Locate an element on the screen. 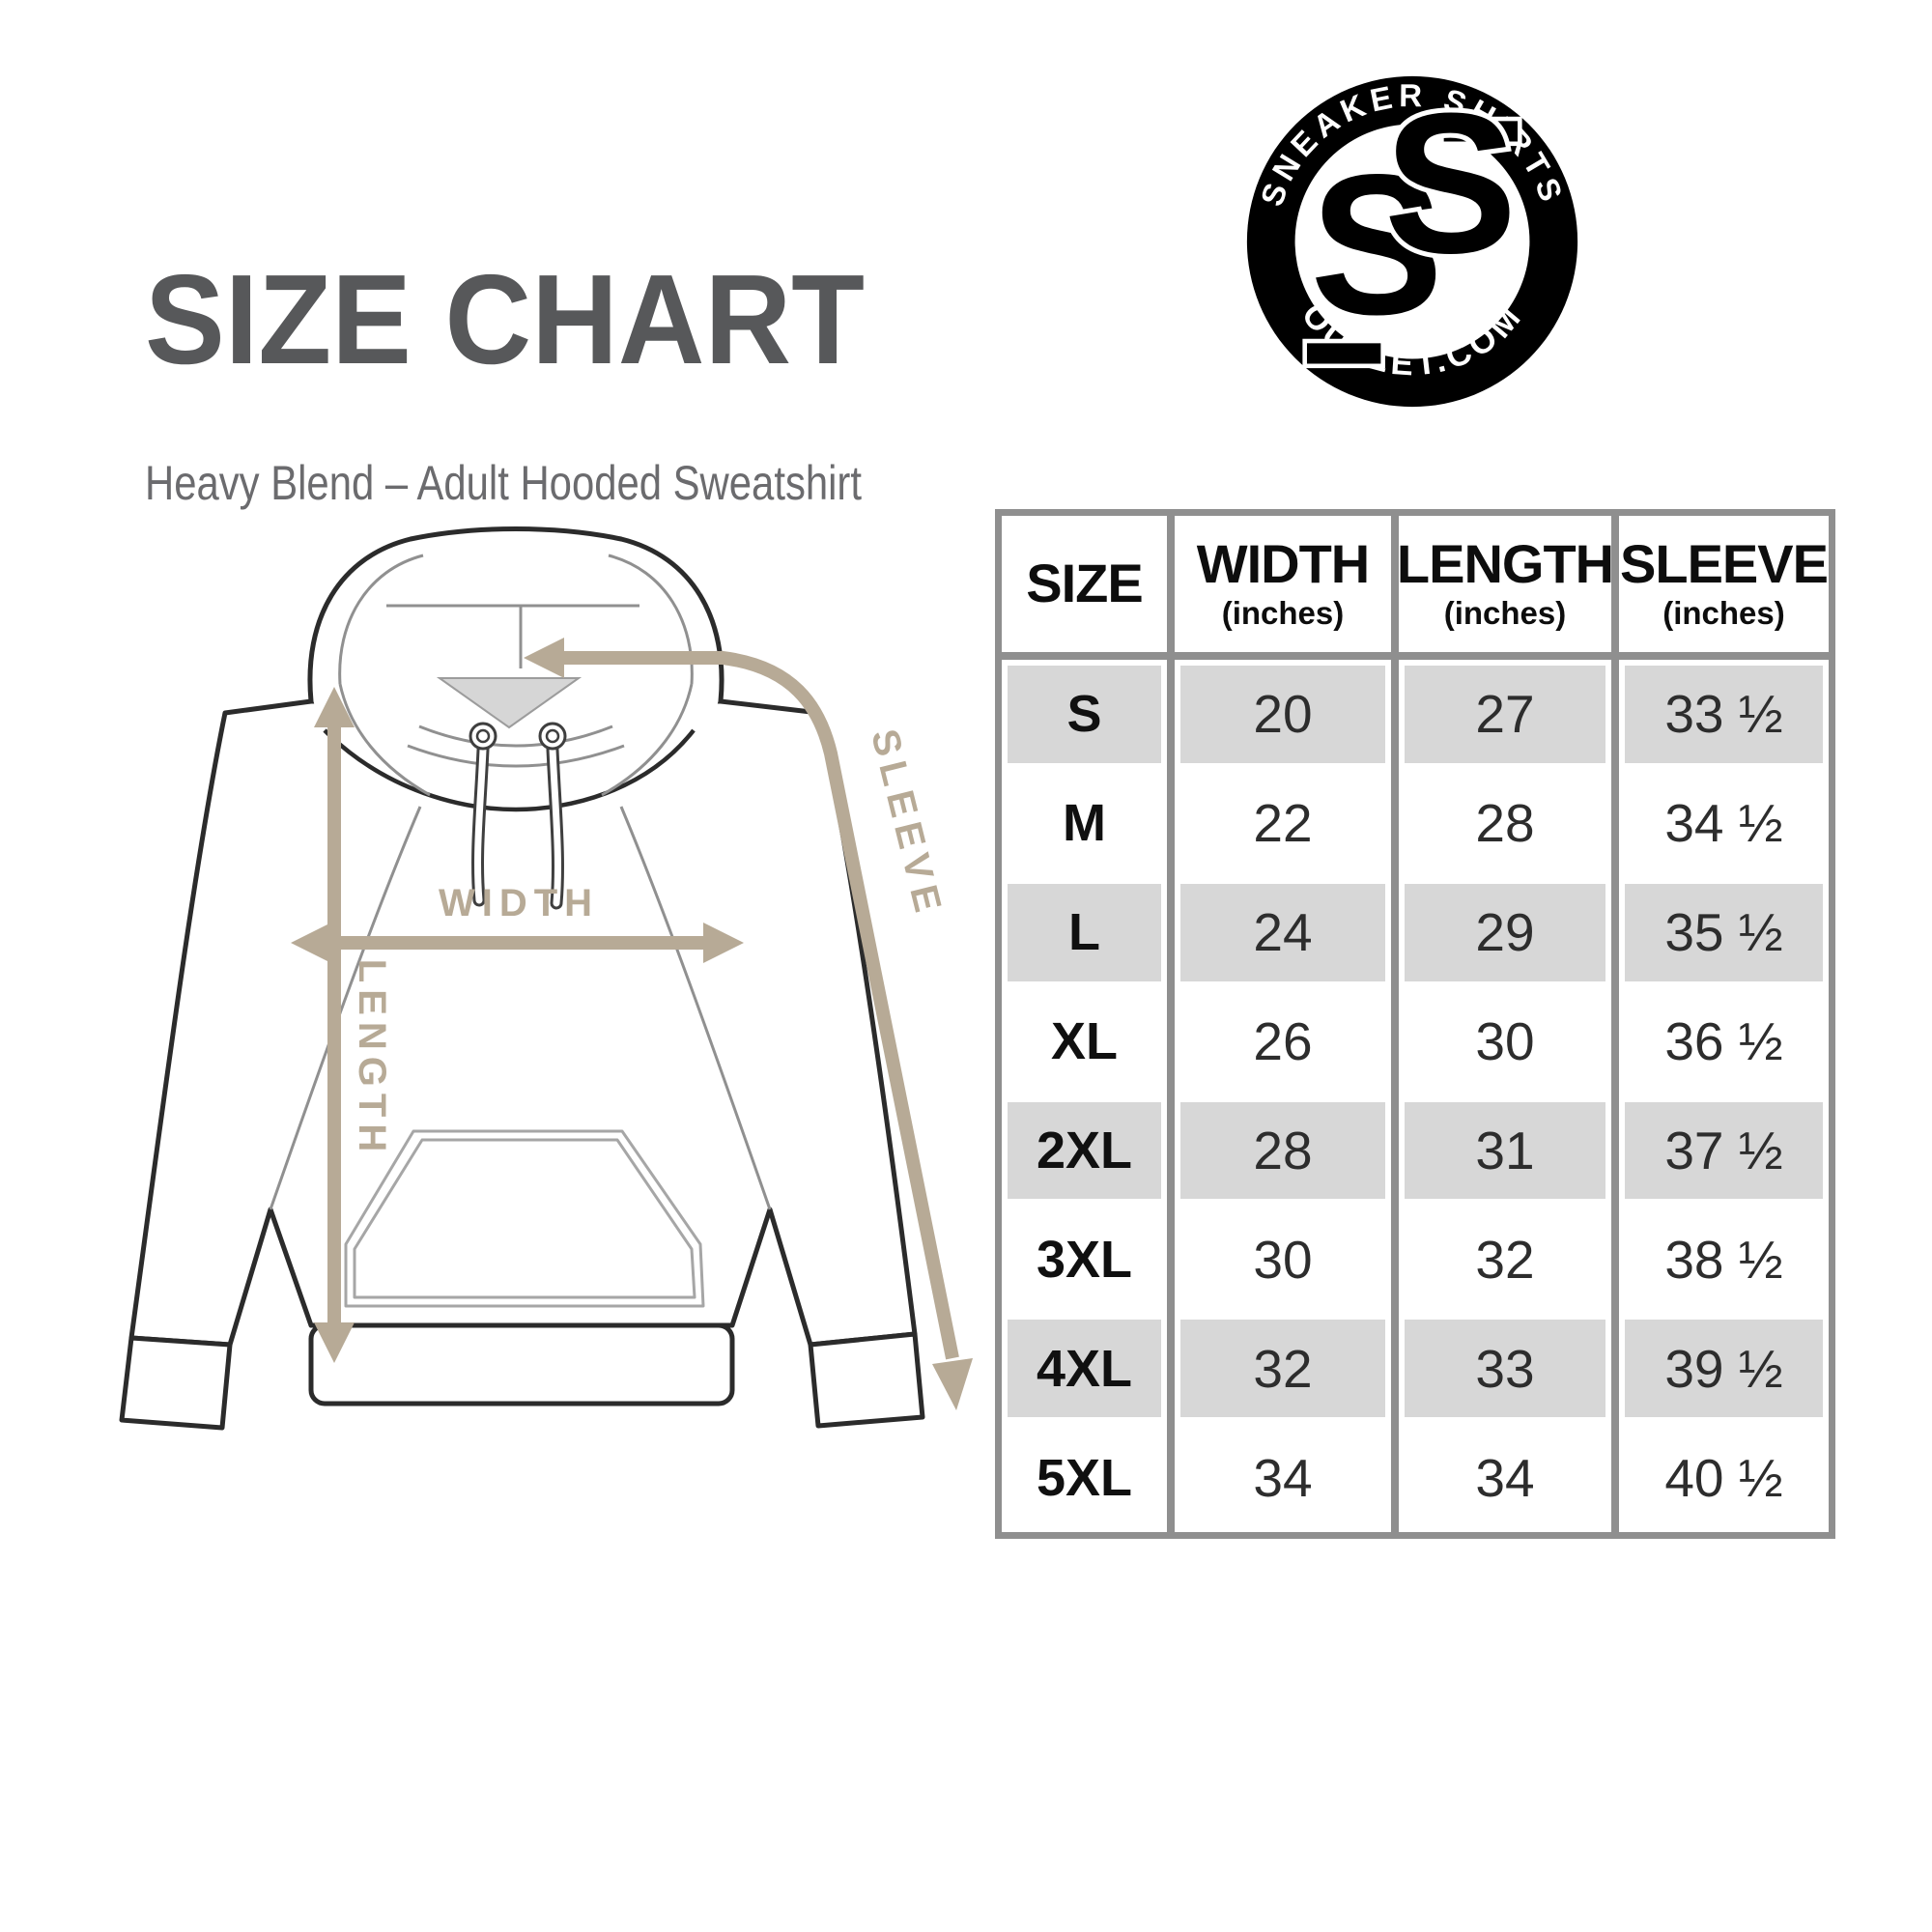  page-subtitle: Heavy Blend – Adult Hooded Sweatshirt is located at coordinates (503, 483).